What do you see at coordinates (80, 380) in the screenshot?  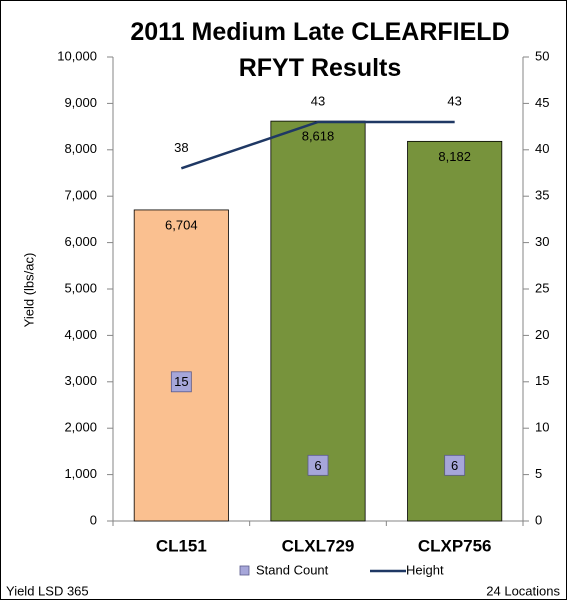 I see `y-tick-label: 3,000` at bounding box center [80, 380].